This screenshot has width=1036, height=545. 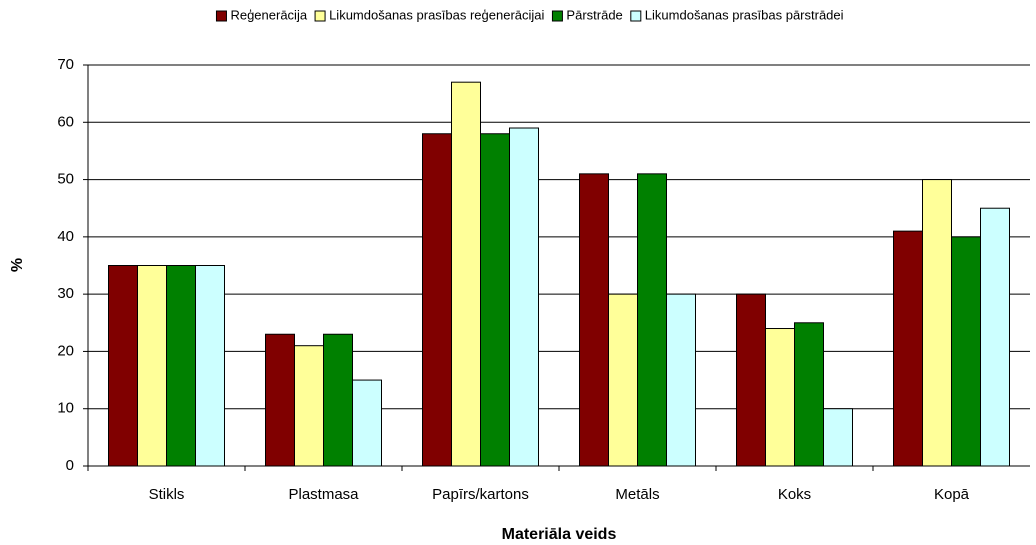 What do you see at coordinates (744, 14) in the screenshot?
I see `legend-label: Likumdošanas prasības pārstrādei` at bounding box center [744, 14].